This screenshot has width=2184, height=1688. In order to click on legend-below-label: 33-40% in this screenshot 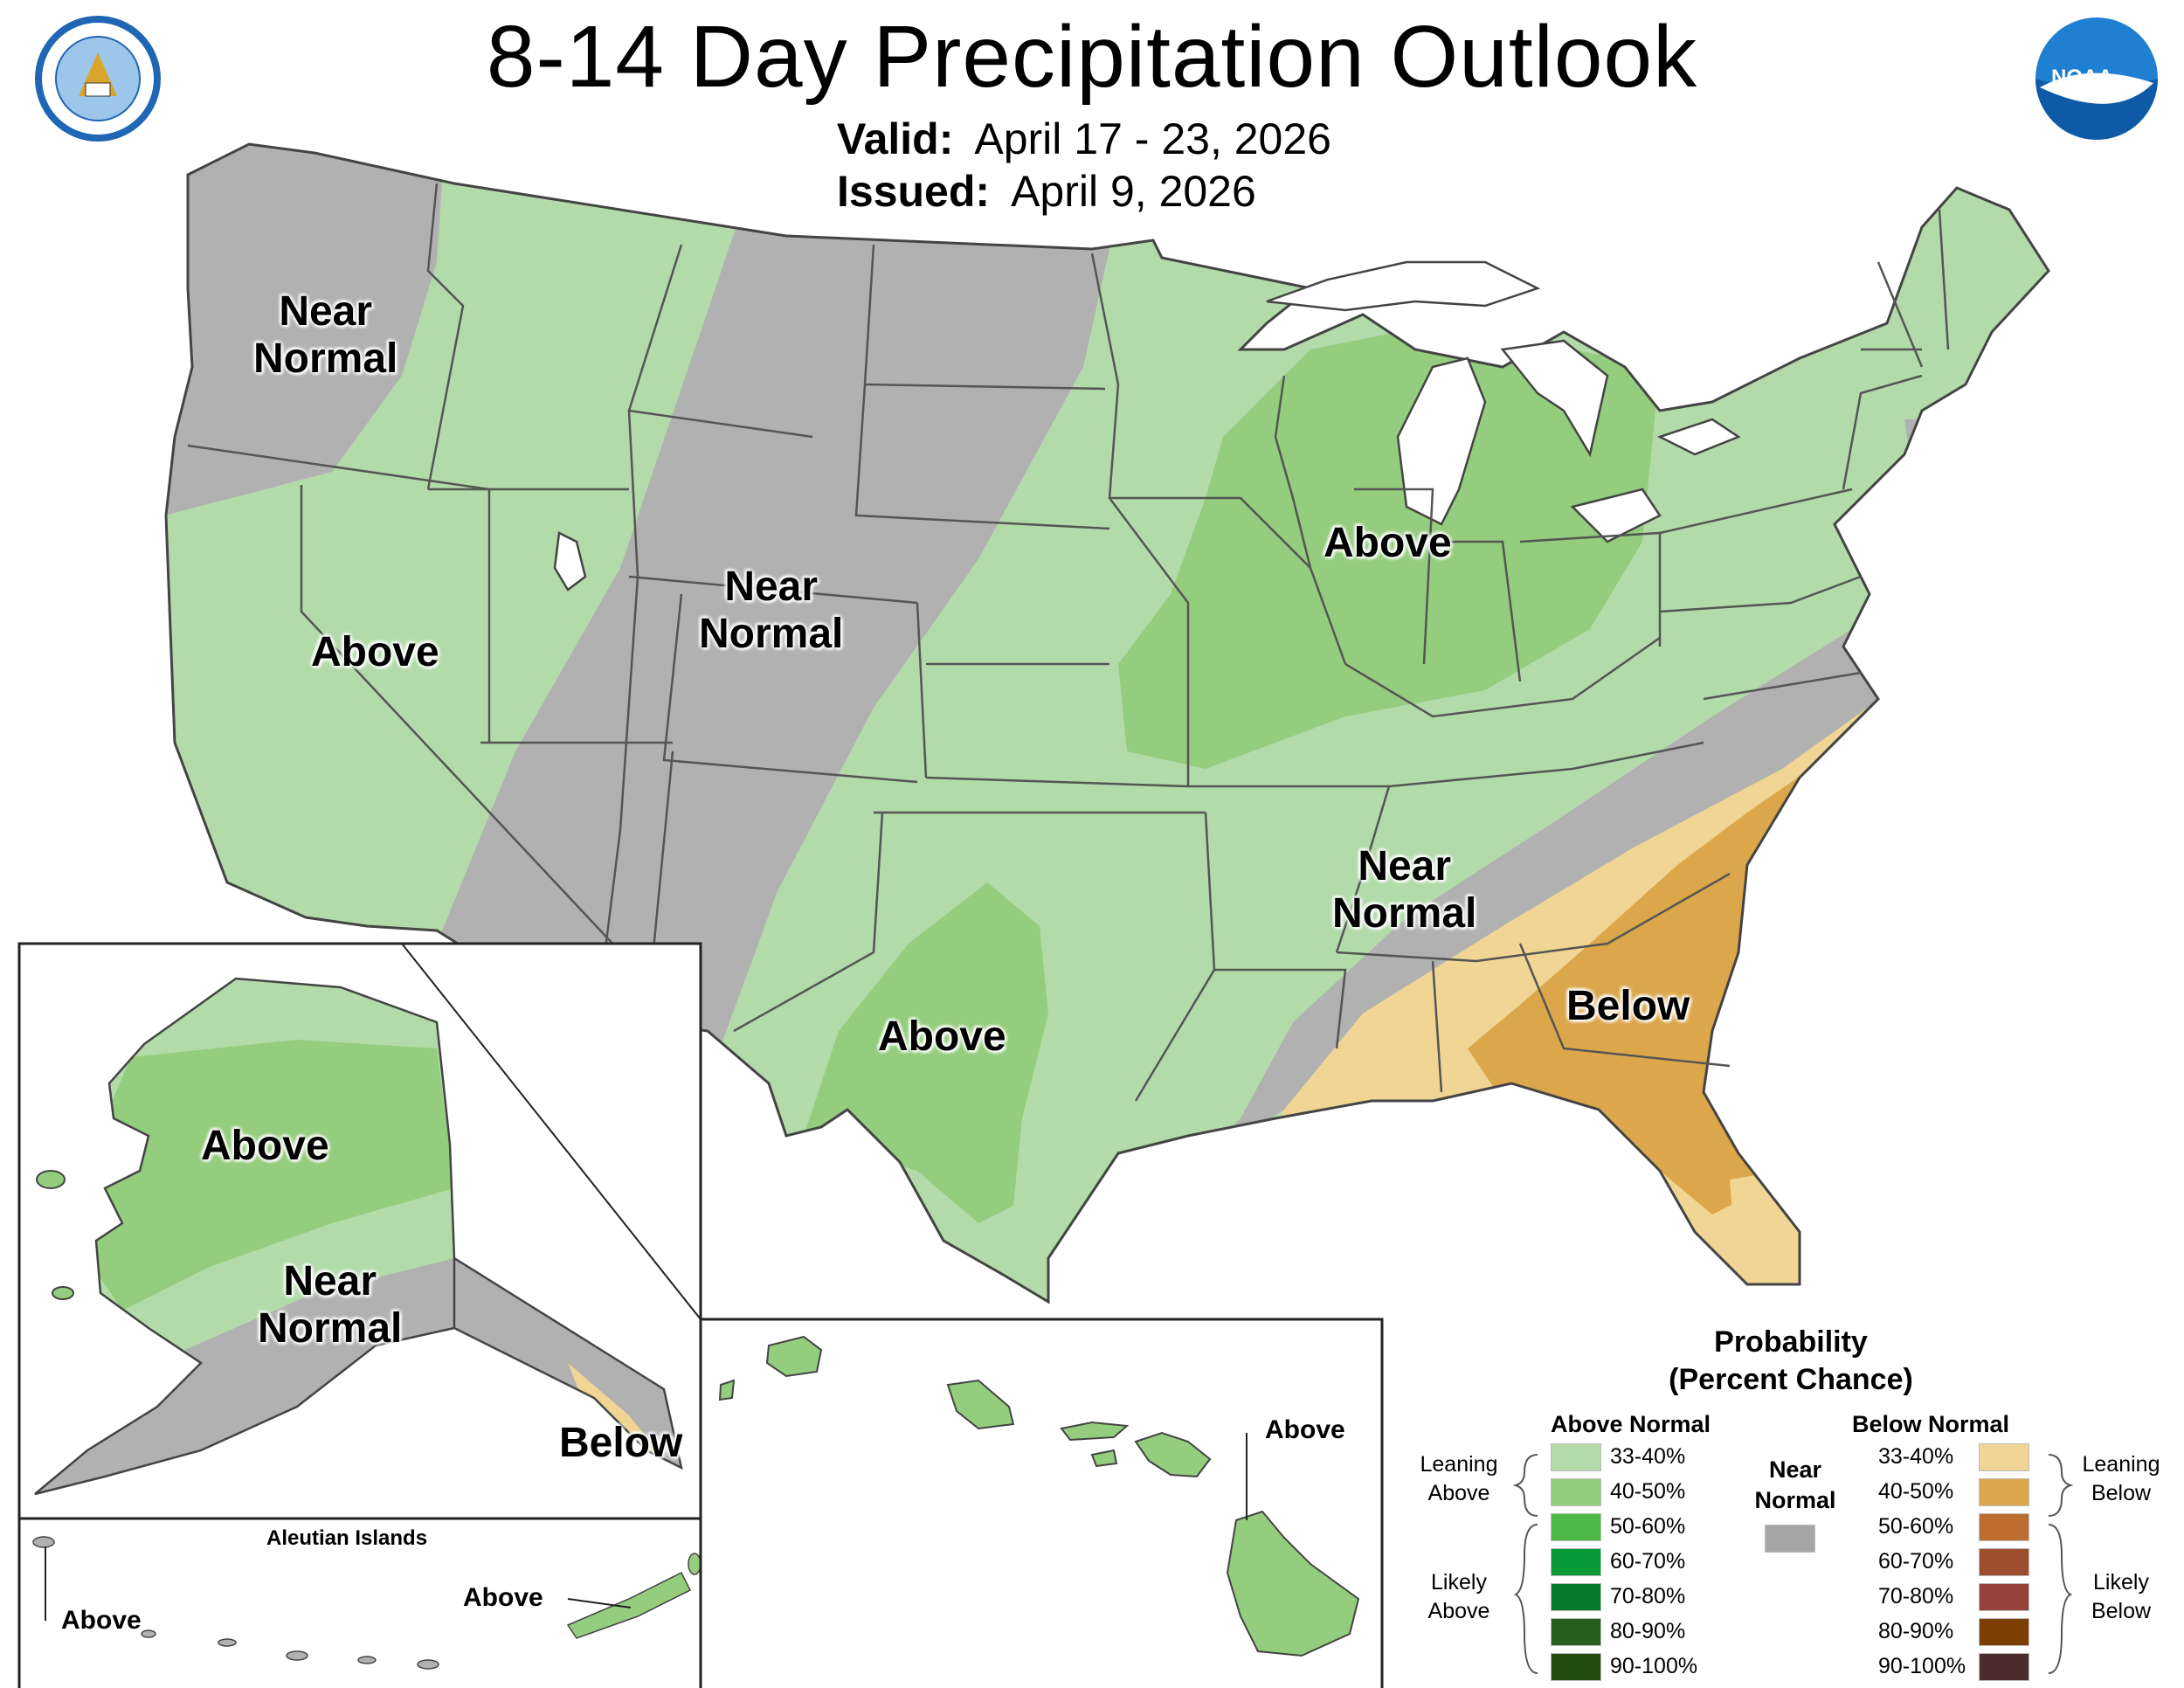, I will do `click(1916, 1456)`.